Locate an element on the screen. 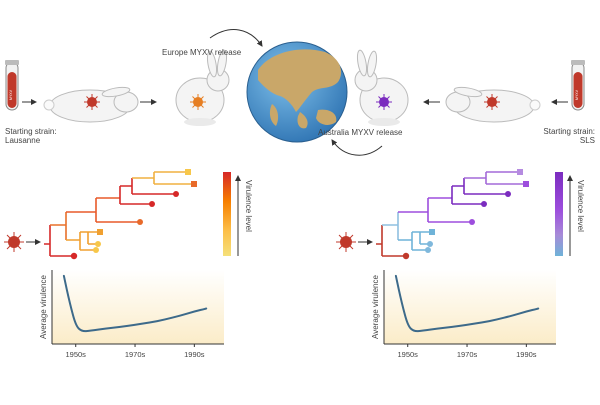 The image size is (600, 405). virulence-legend-label-australia: Virulence level is located at coordinates (580, 206).